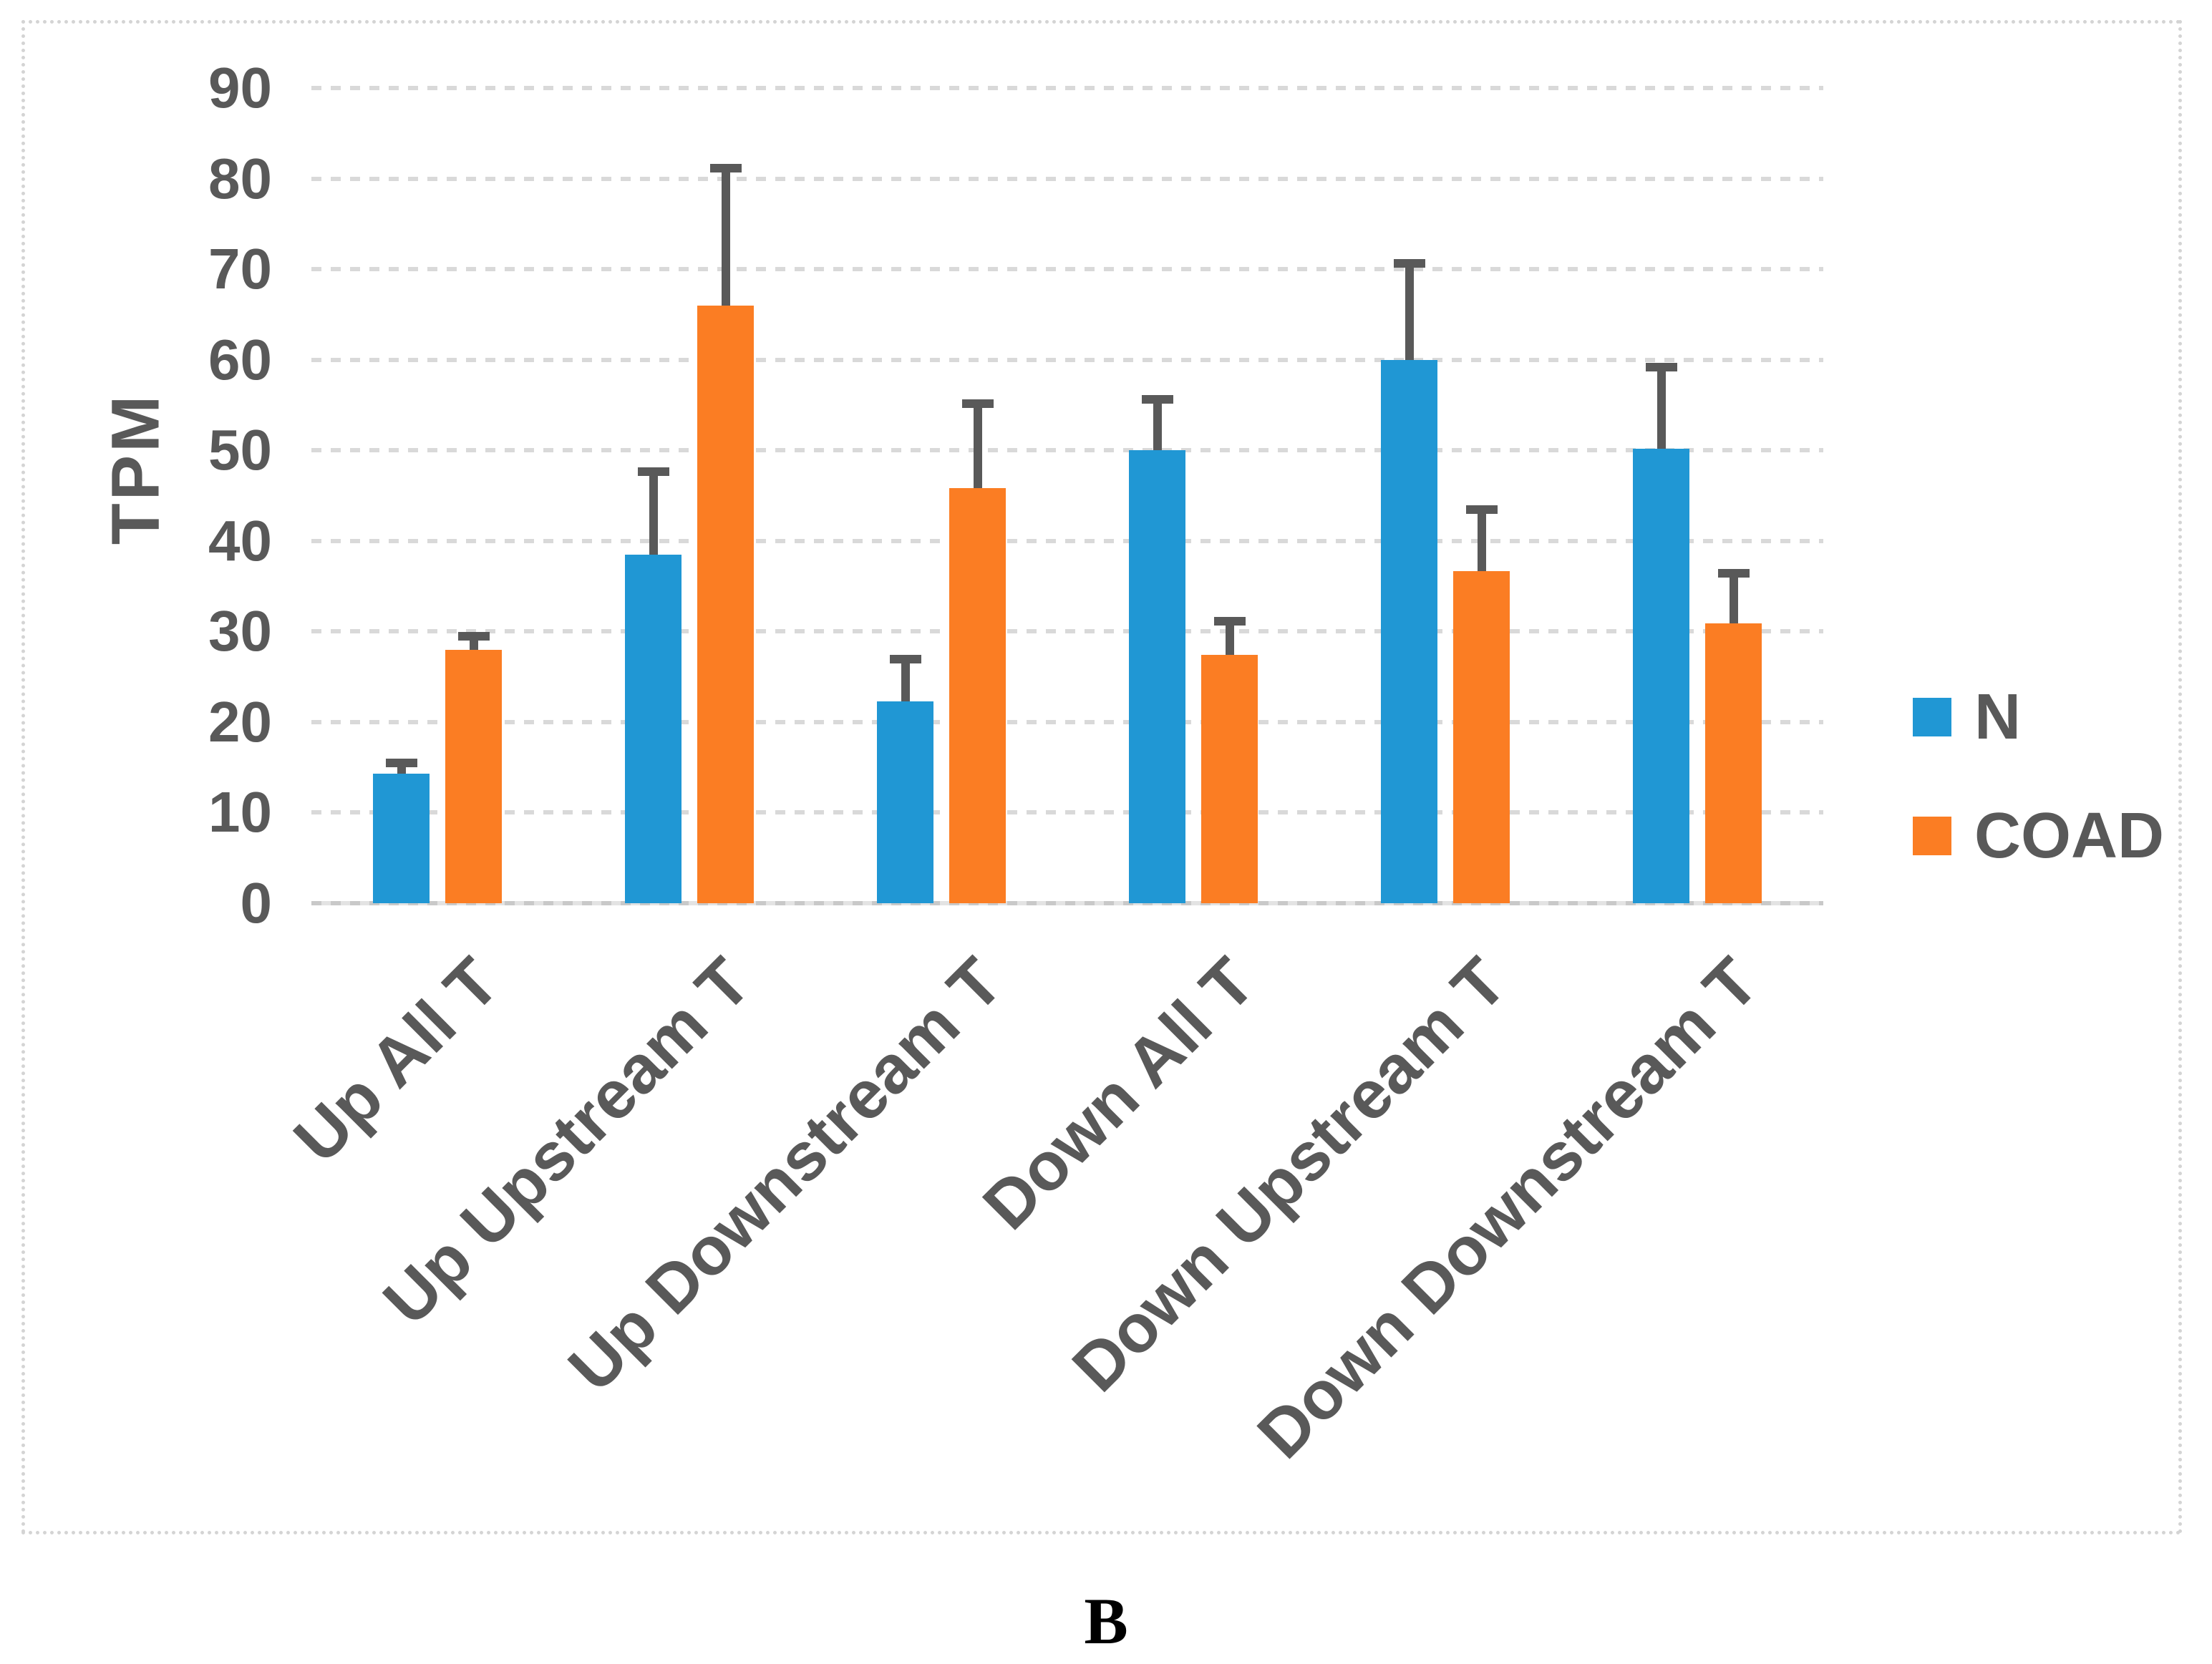  What do you see at coordinates (240, 450) in the screenshot?
I see `y-tick-label-50: 50` at bounding box center [240, 450].